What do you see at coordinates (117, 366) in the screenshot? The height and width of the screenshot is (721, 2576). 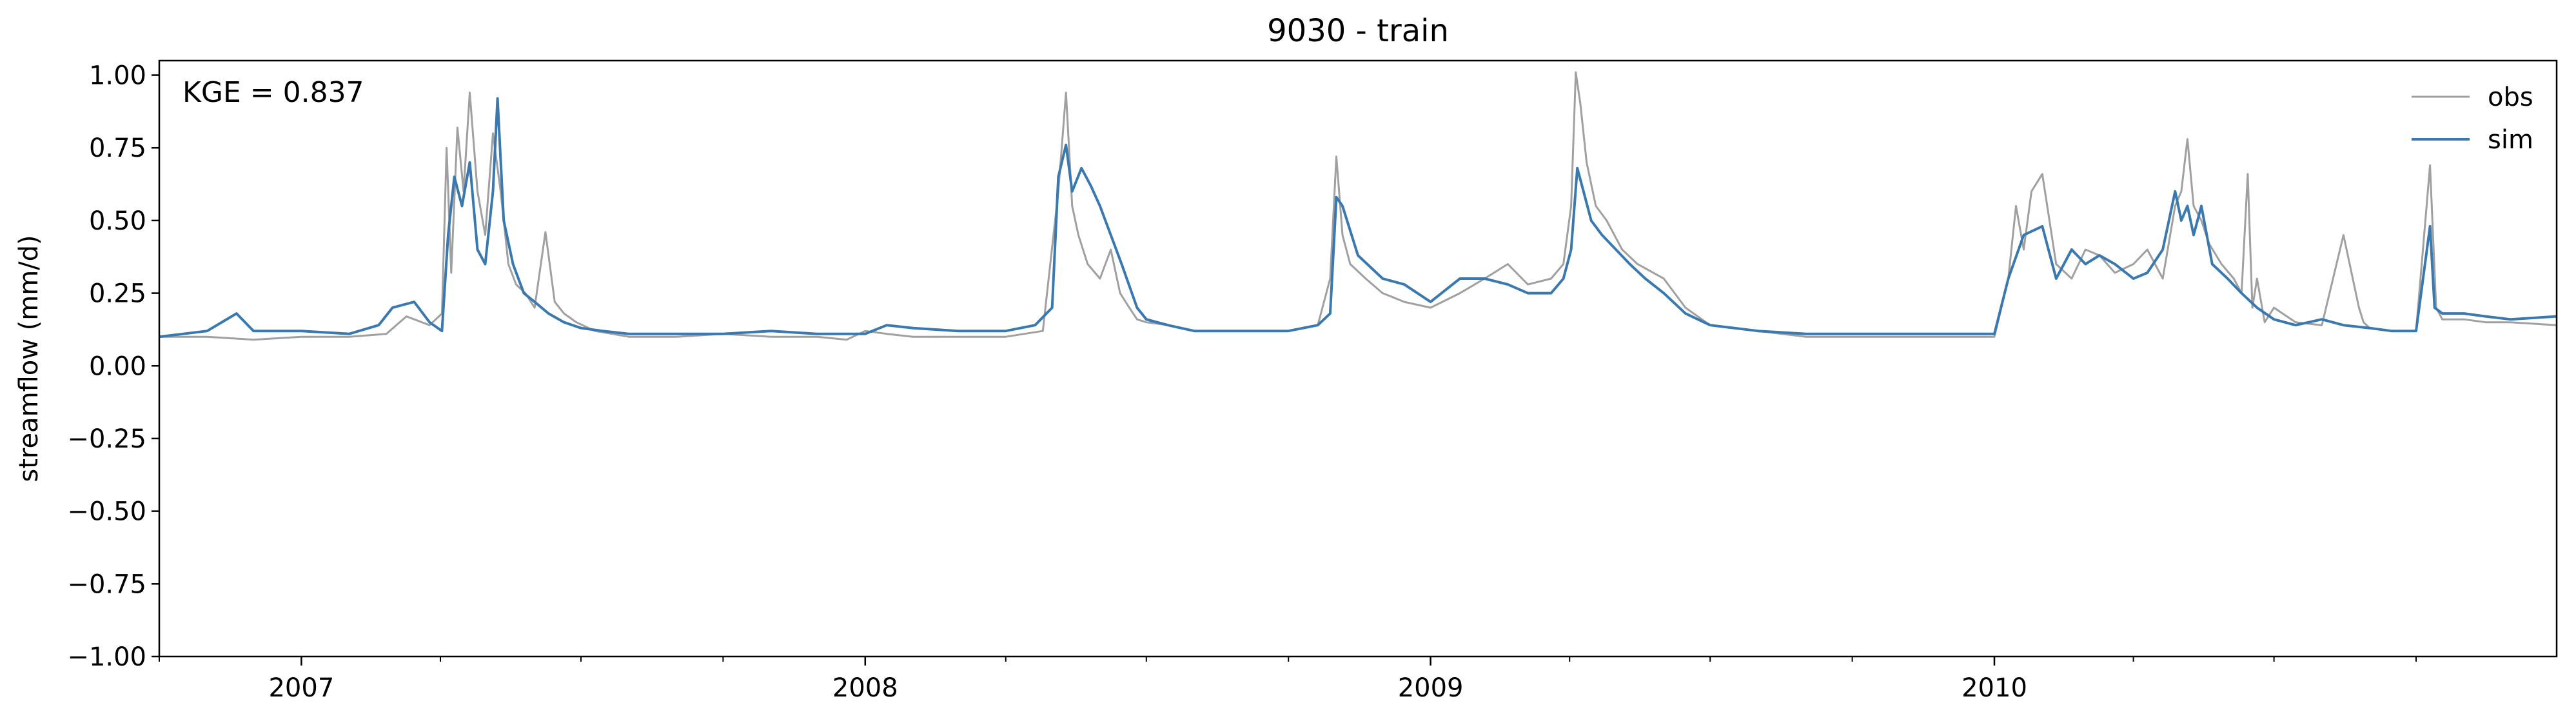 I see `y-tick-label: 0.00` at bounding box center [117, 366].